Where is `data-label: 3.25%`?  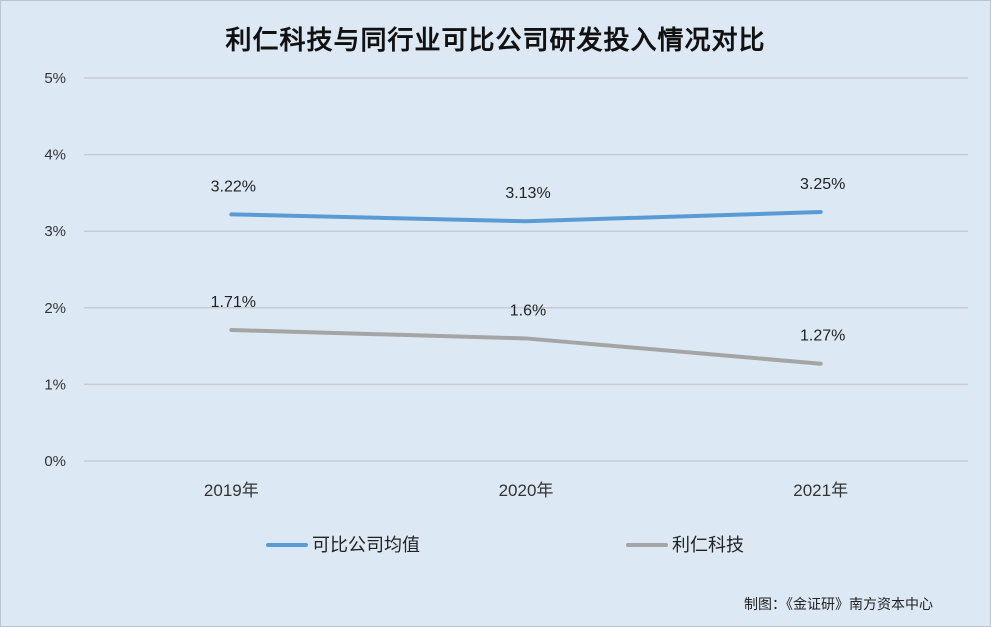
data-label: 3.25% is located at coordinates (822, 184).